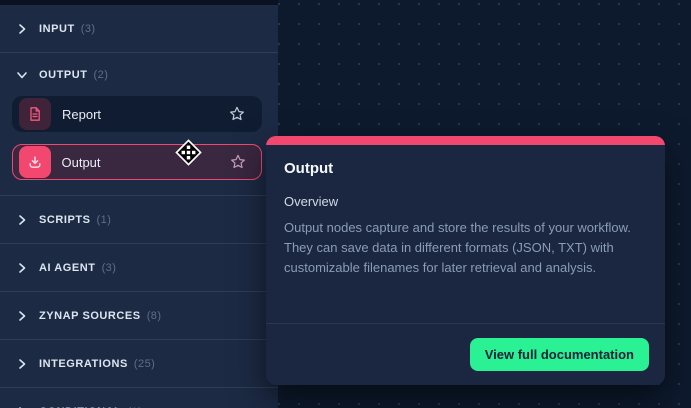 This screenshot has height=408, width=691. I want to click on section-count-zynap-sources: (8), so click(154, 315).